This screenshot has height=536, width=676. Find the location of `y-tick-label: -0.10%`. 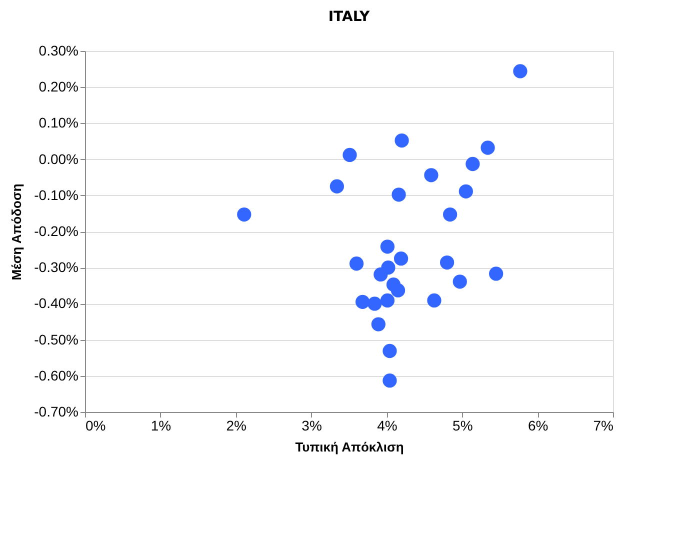

y-tick-label: -0.10% is located at coordinates (56, 194).